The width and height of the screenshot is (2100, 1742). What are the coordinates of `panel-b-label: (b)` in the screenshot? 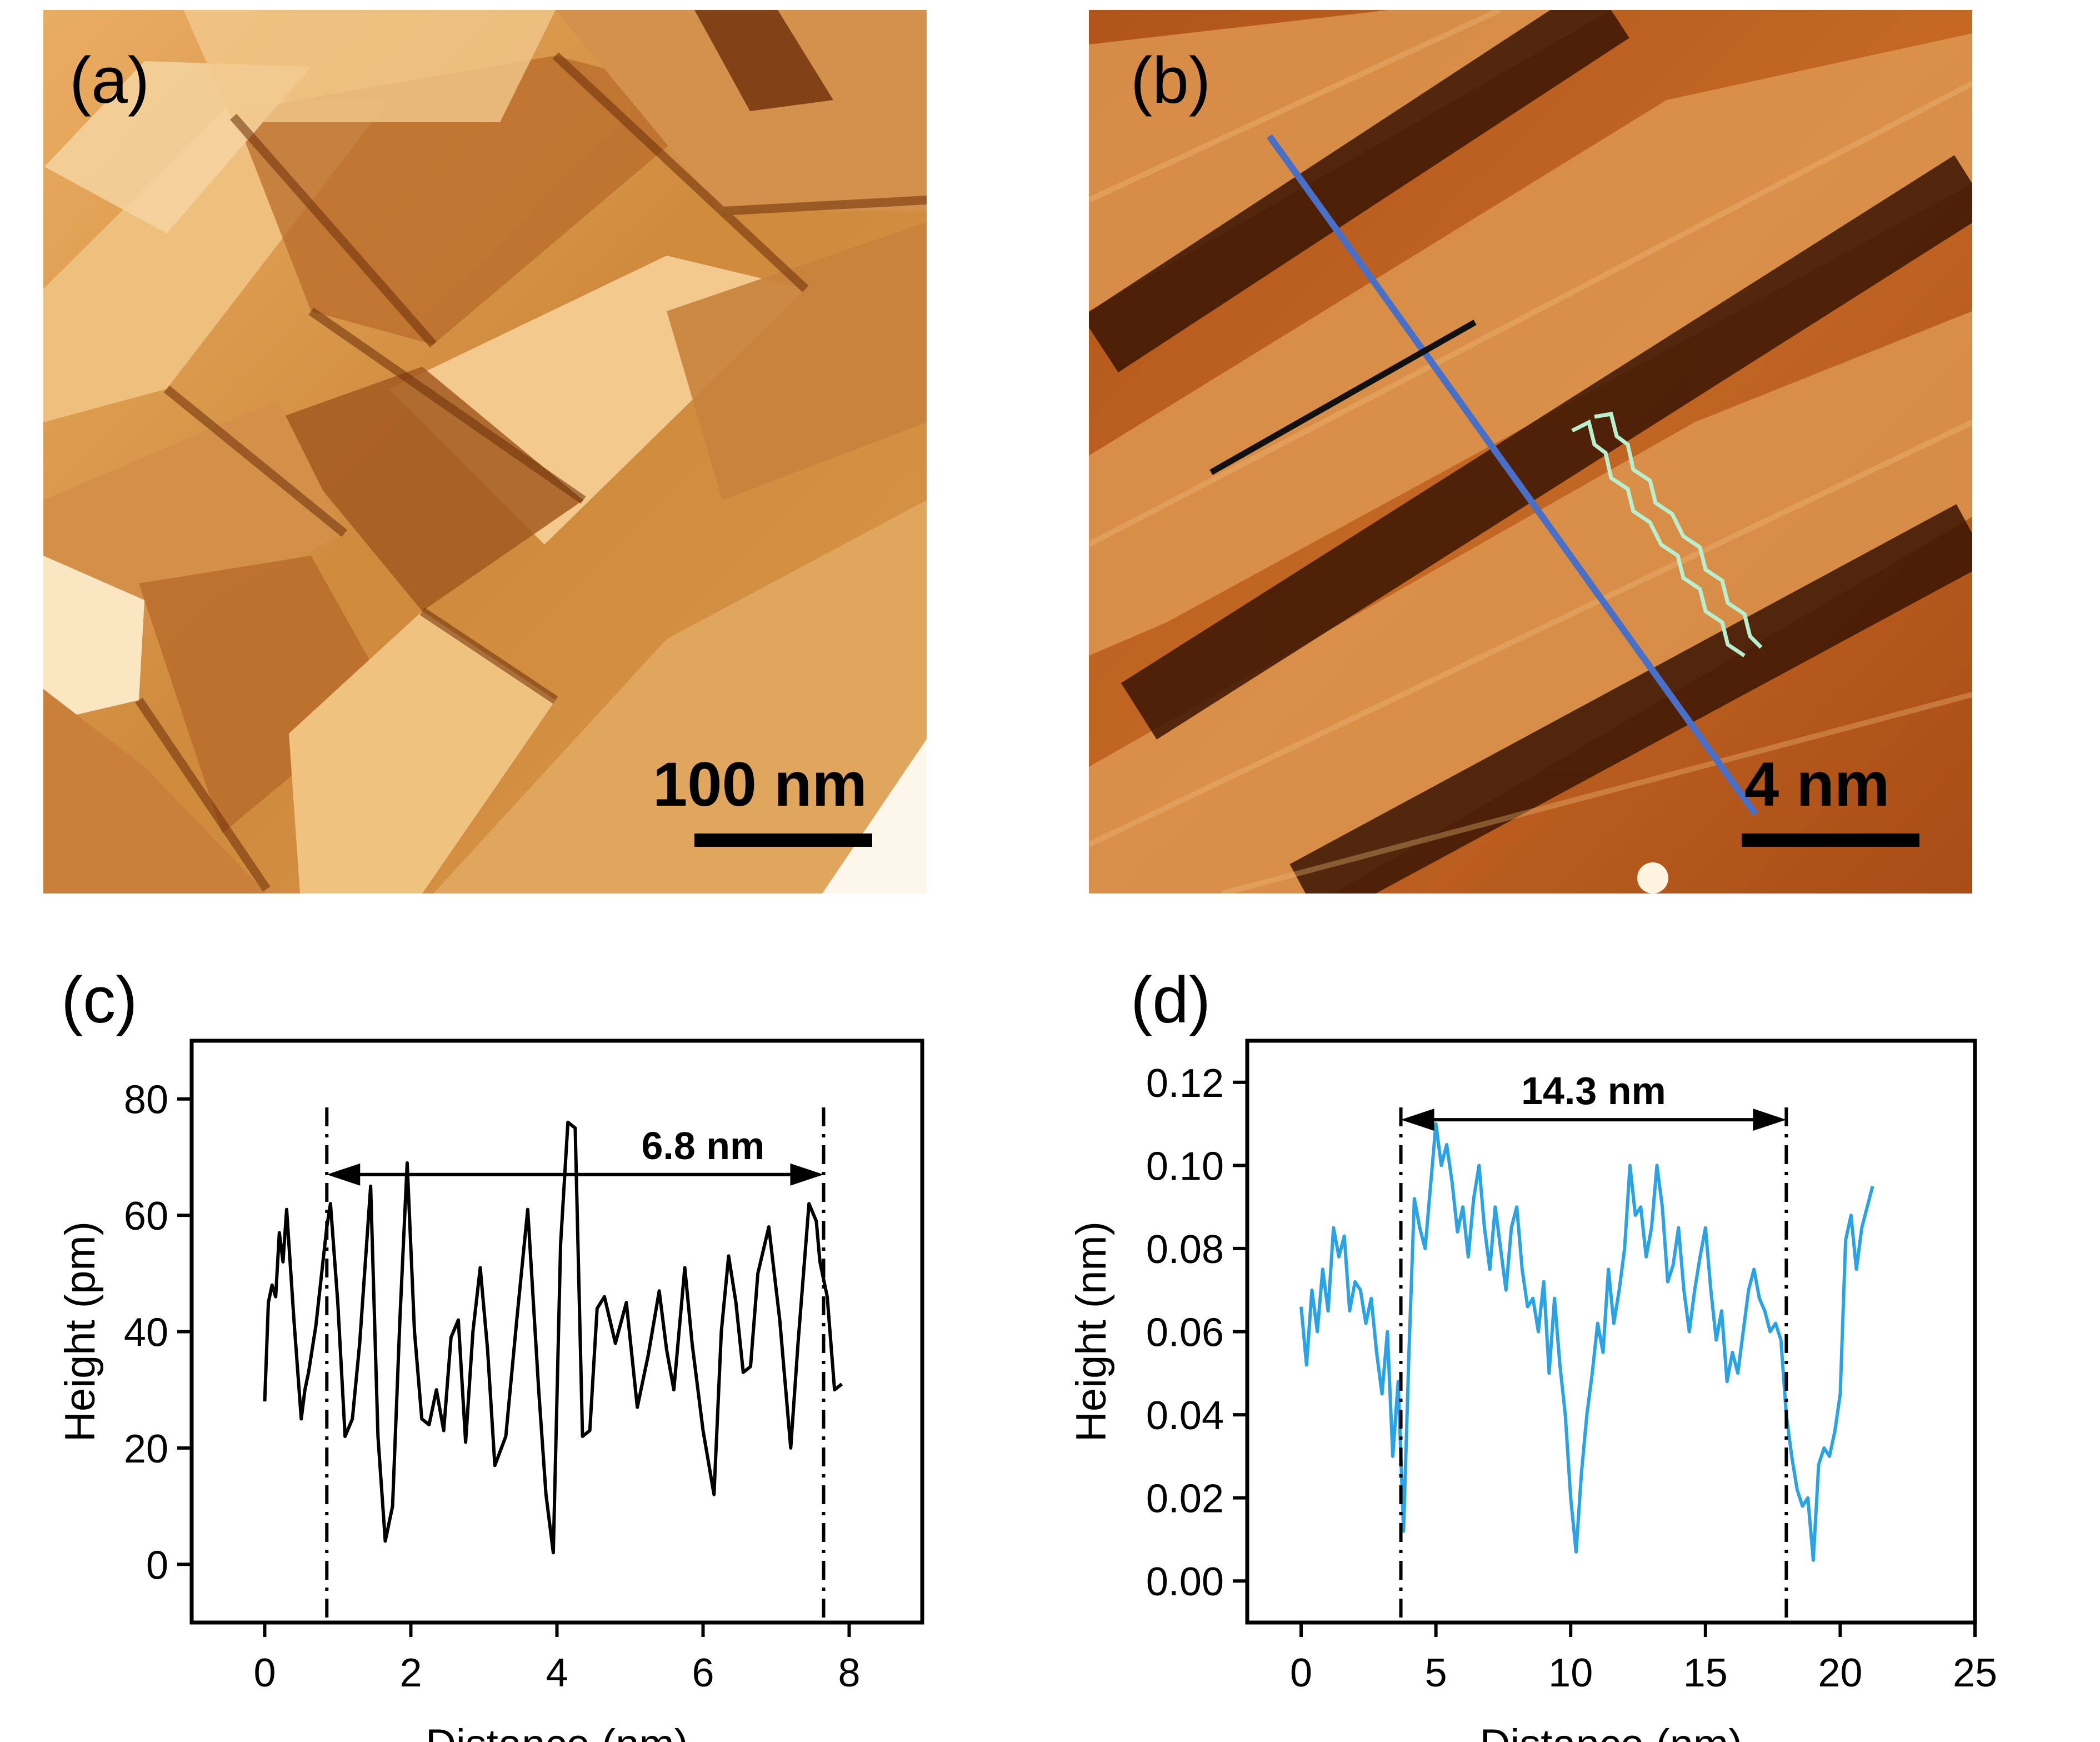 It's located at (1171, 80).